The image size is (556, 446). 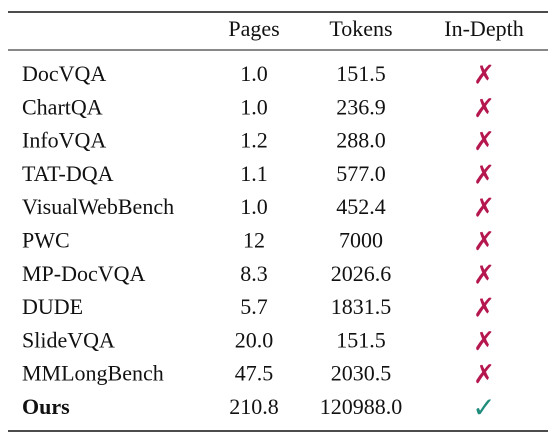 I want to click on row-name: Ours, so click(x=46, y=406).